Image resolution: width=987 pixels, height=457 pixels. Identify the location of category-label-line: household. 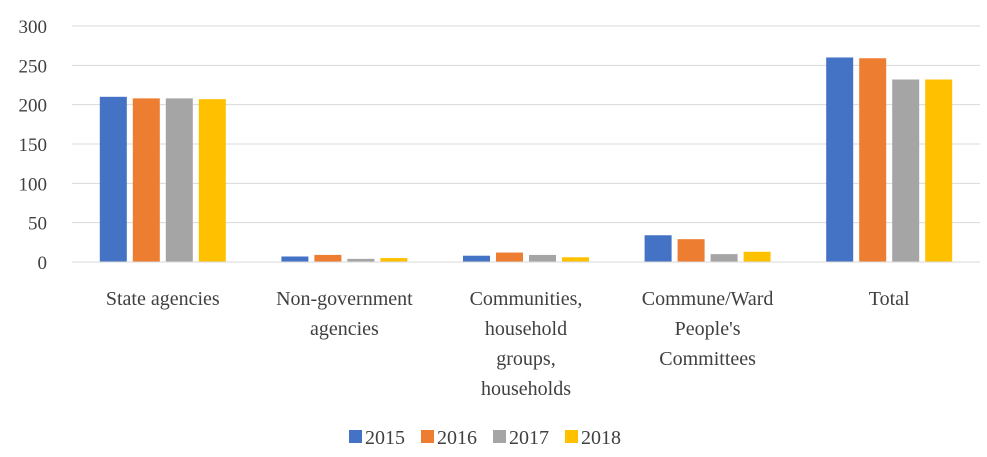
(526, 329).